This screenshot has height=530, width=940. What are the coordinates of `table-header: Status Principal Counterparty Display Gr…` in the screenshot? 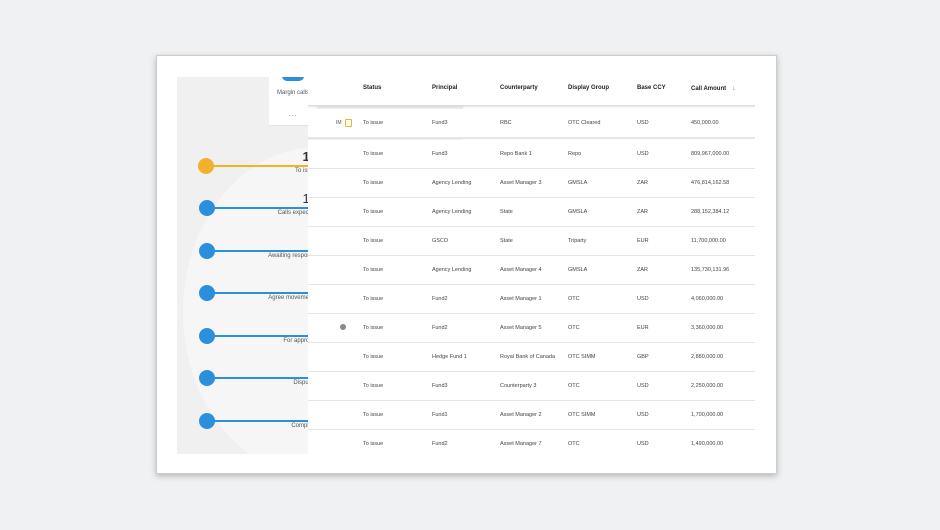 It's located at (531, 91).